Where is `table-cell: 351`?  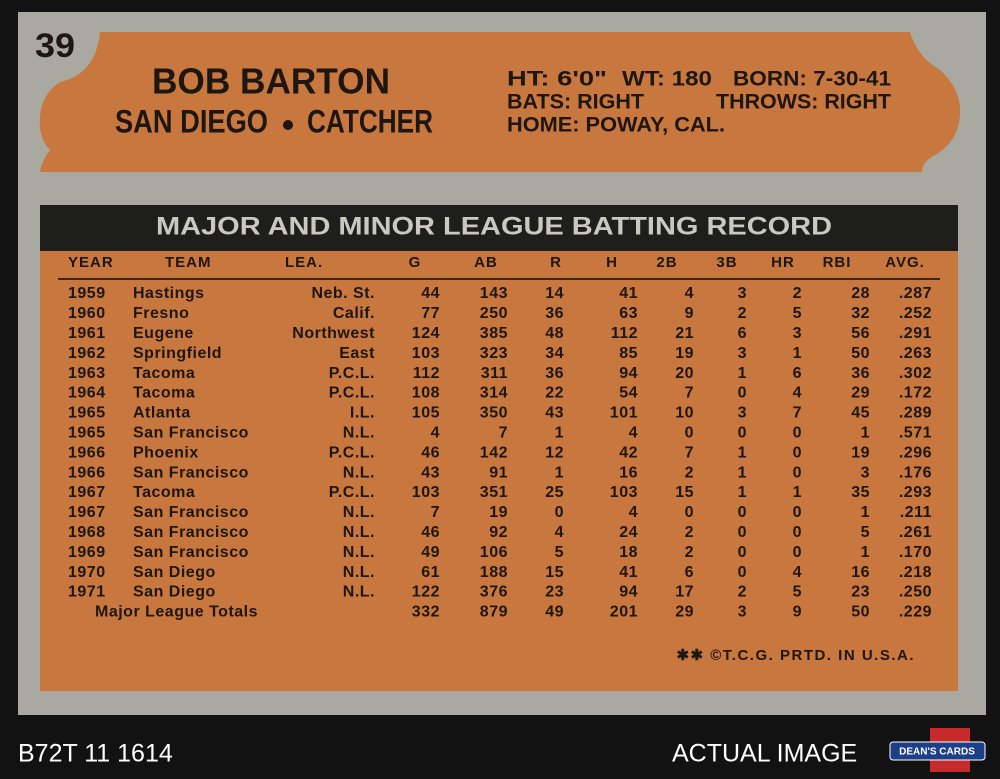
table-cell: 351 is located at coordinates (494, 492).